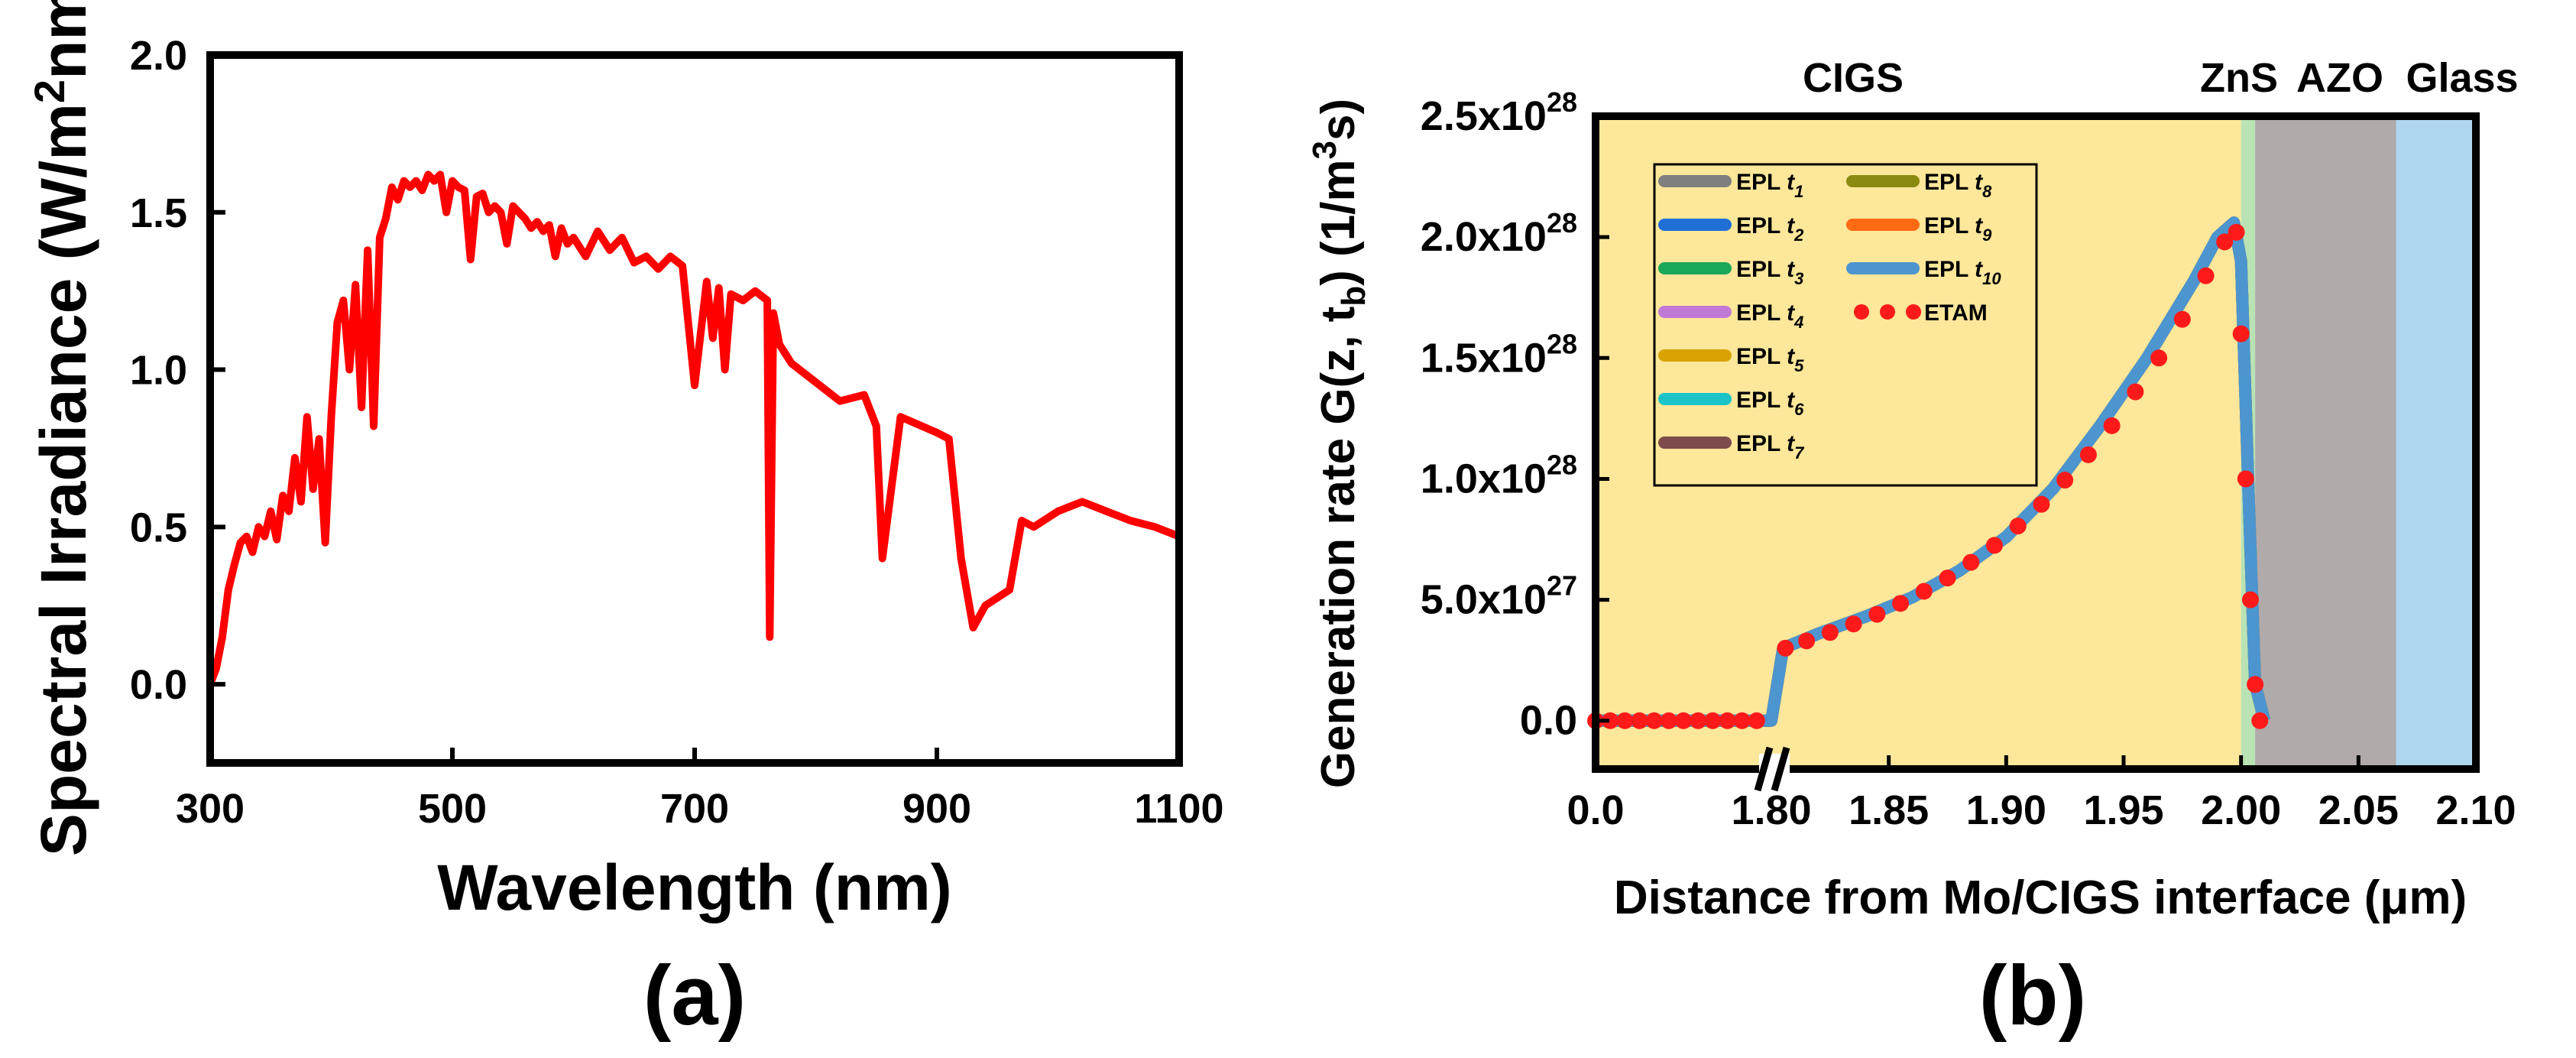 The image size is (2576, 1058). I want to click on x-tick-label-b: 2.00, so click(2241, 810).